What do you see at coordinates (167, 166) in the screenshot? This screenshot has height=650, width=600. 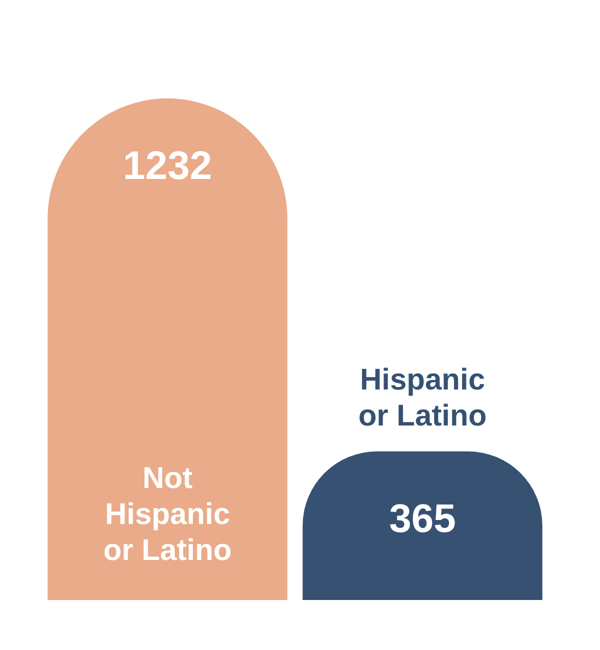 I see `data-label: 1232` at bounding box center [167, 166].